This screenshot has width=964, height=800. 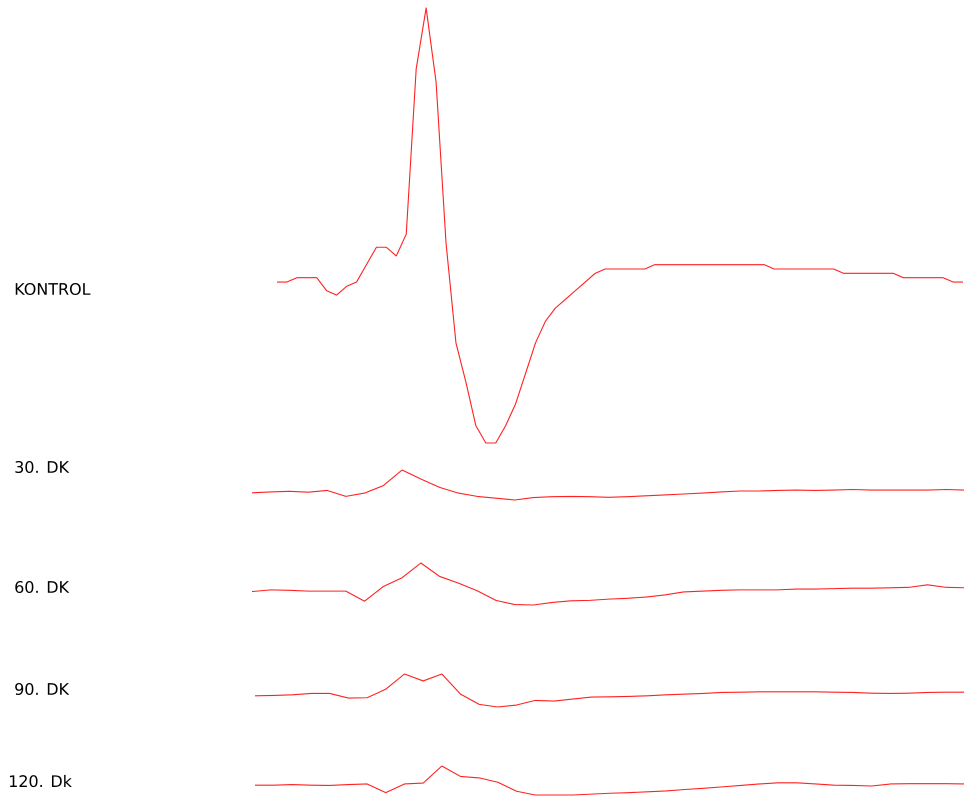 What do you see at coordinates (41, 781) in the screenshot?
I see `text: 120. Dk` at bounding box center [41, 781].